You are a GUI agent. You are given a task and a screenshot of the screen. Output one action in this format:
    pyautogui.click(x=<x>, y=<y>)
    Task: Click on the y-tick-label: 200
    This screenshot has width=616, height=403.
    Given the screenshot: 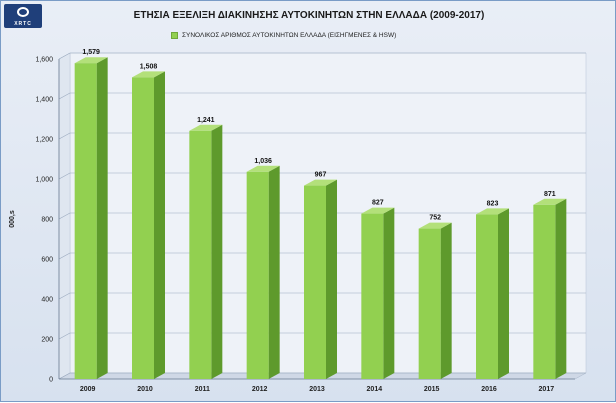 What is the action you would take?
    pyautogui.click(x=47, y=340)
    